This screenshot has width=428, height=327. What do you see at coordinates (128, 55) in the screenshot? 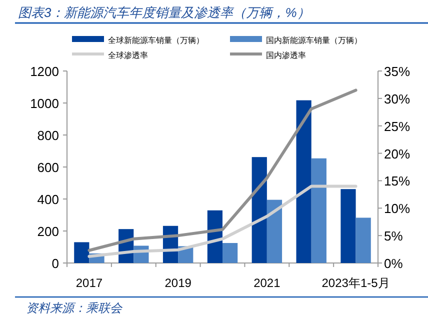
I see `legend-label: 全球渗透率` at bounding box center [128, 55].